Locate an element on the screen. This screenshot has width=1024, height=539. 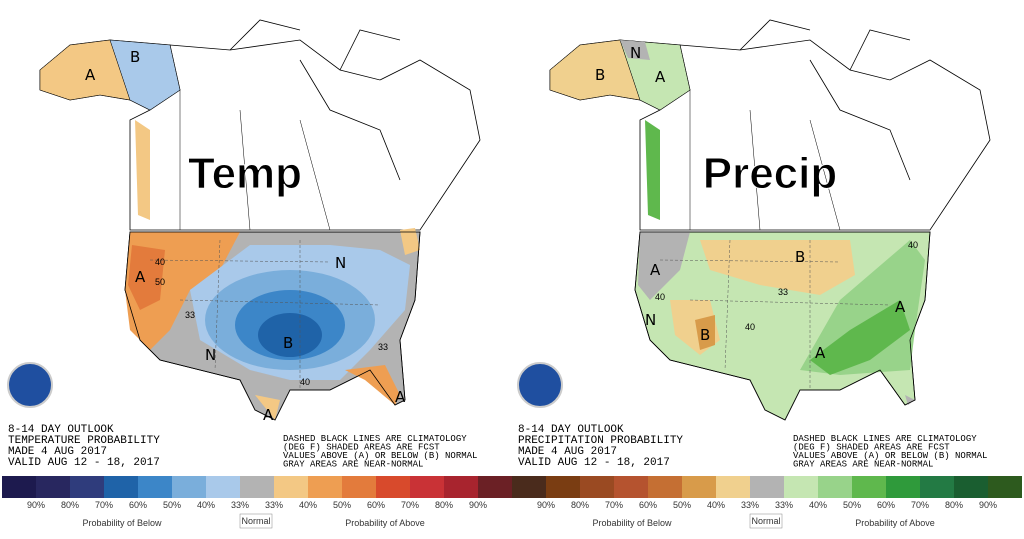
outlook-note: DASHED BLACK LINES ARE CLIMATOLOGY is located at coordinates (885, 439).